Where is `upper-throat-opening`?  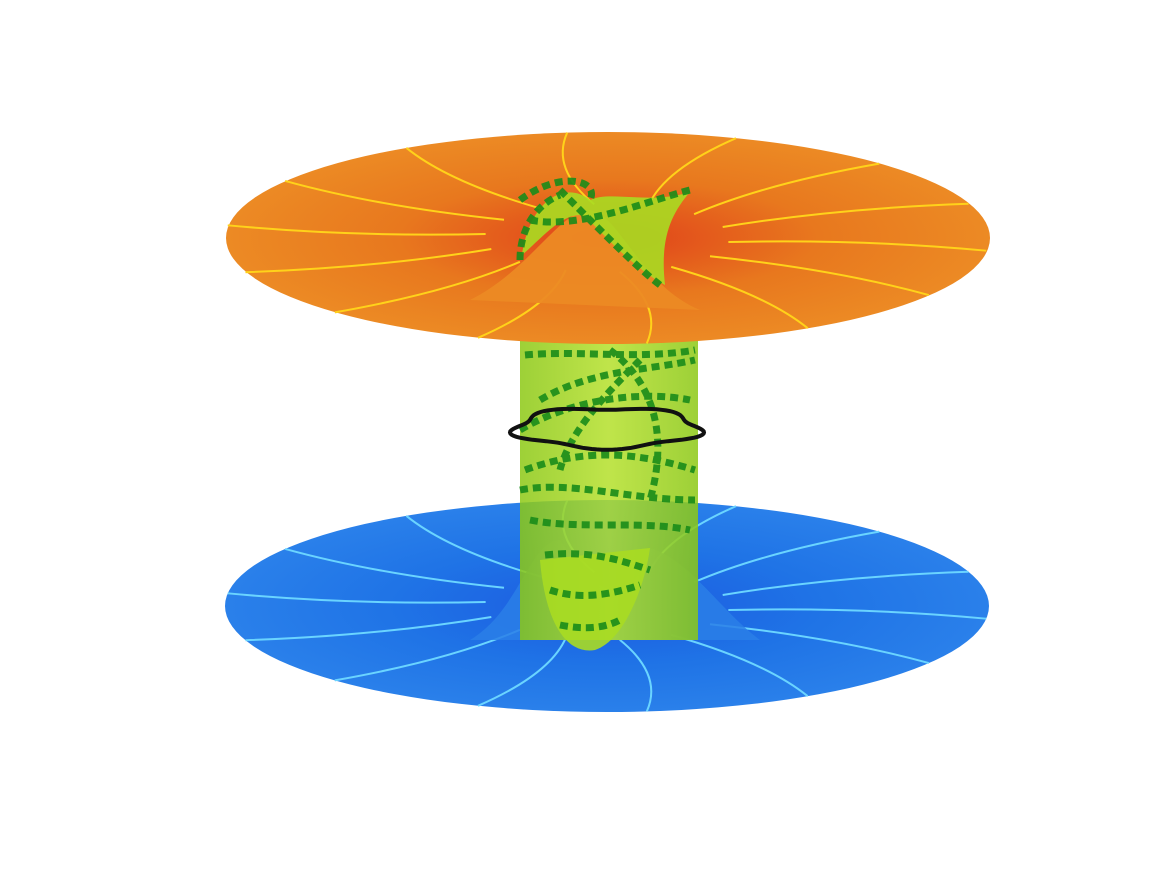
upper-throat-opening is located at coordinates (606, 238).